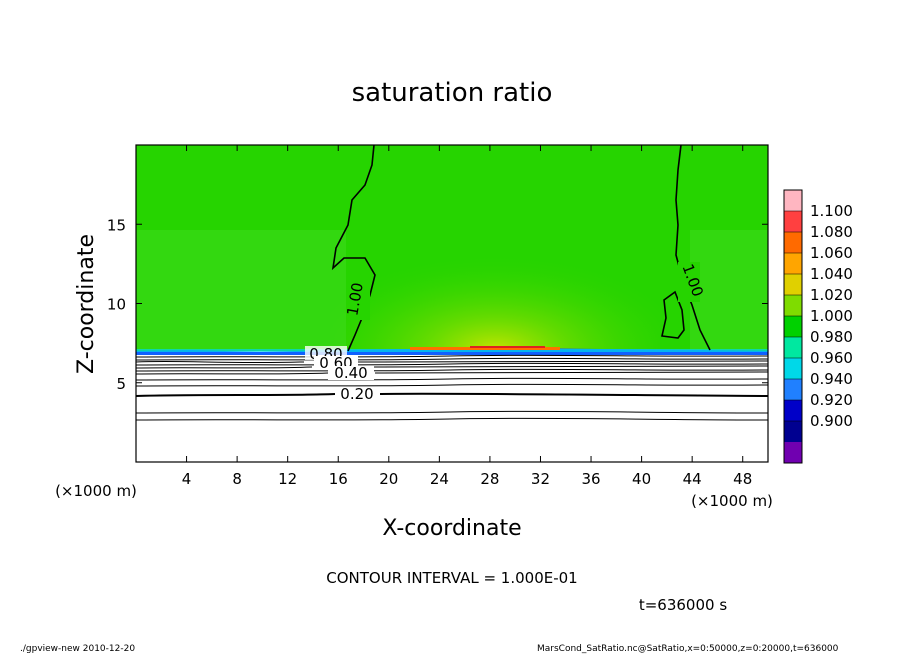 The image size is (904, 654). I want to click on red-peak, so click(507, 347).